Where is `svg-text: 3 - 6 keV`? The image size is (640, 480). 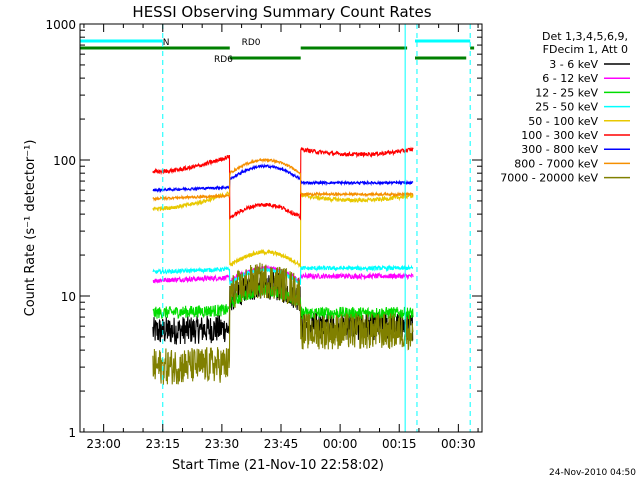
svg-text: 3 - 6 keV is located at coordinates (573, 64).